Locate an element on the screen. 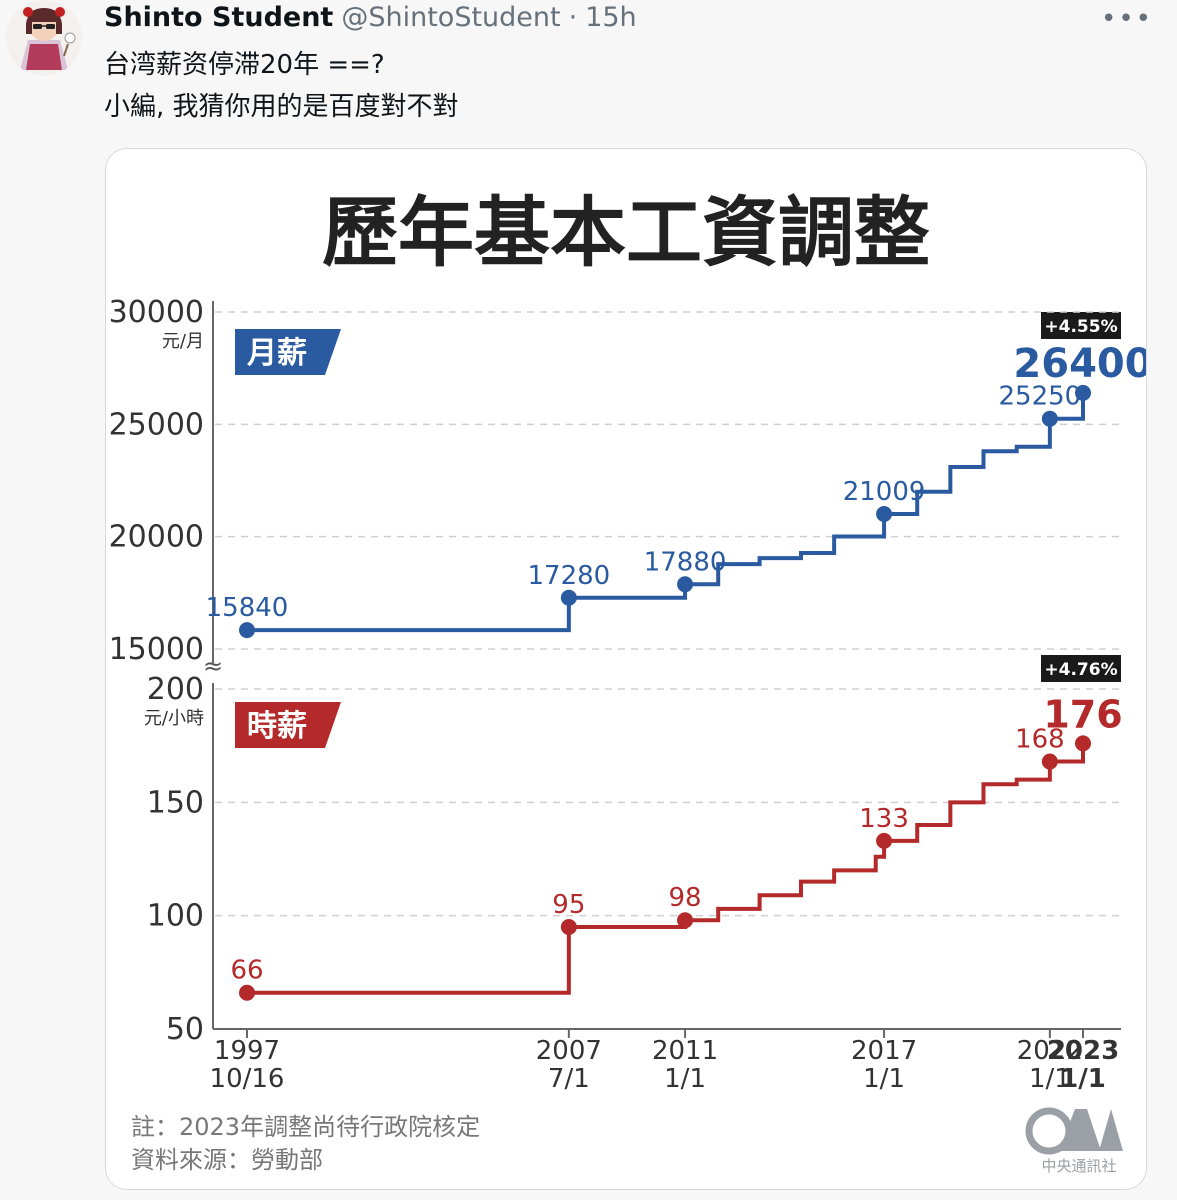  data-label: 98 is located at coordinates (685, 898).